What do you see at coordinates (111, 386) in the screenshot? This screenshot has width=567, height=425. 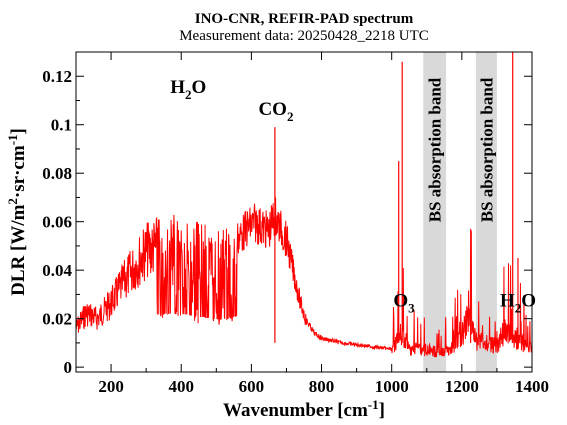 I see `x-tick-label-200: 200` at bounding box center [111, 386].